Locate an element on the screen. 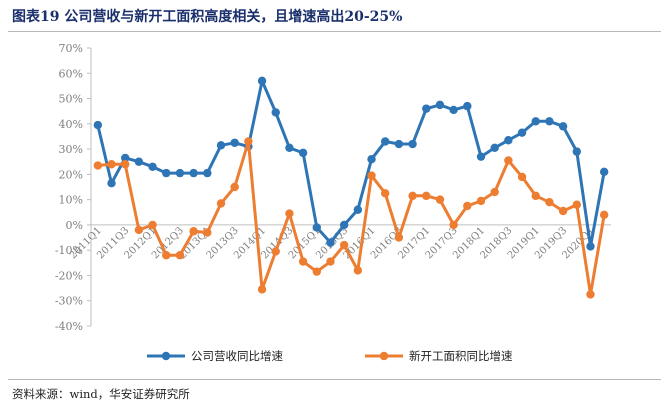  y-tick-labels: 70% 60% 50% 40% 30% 20% 10% 0% -10% -20% -30% -40% is located at coordinates (69, 187).